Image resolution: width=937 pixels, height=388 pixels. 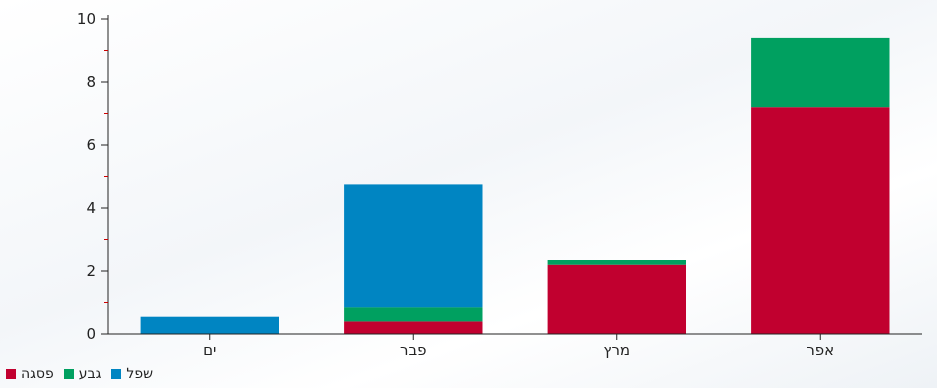 I want to click on y-tick-label-0: 0, so click(x=91, y=334).